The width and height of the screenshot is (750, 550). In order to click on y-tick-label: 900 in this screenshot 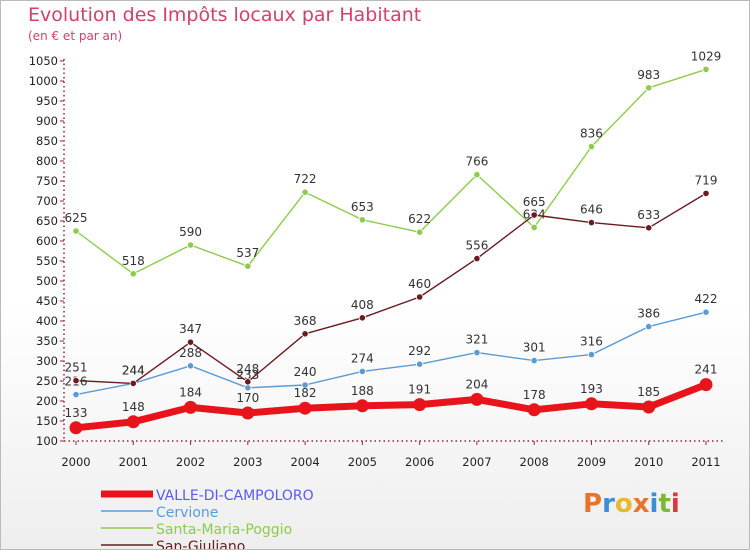, I will do `click(47, 121)`.